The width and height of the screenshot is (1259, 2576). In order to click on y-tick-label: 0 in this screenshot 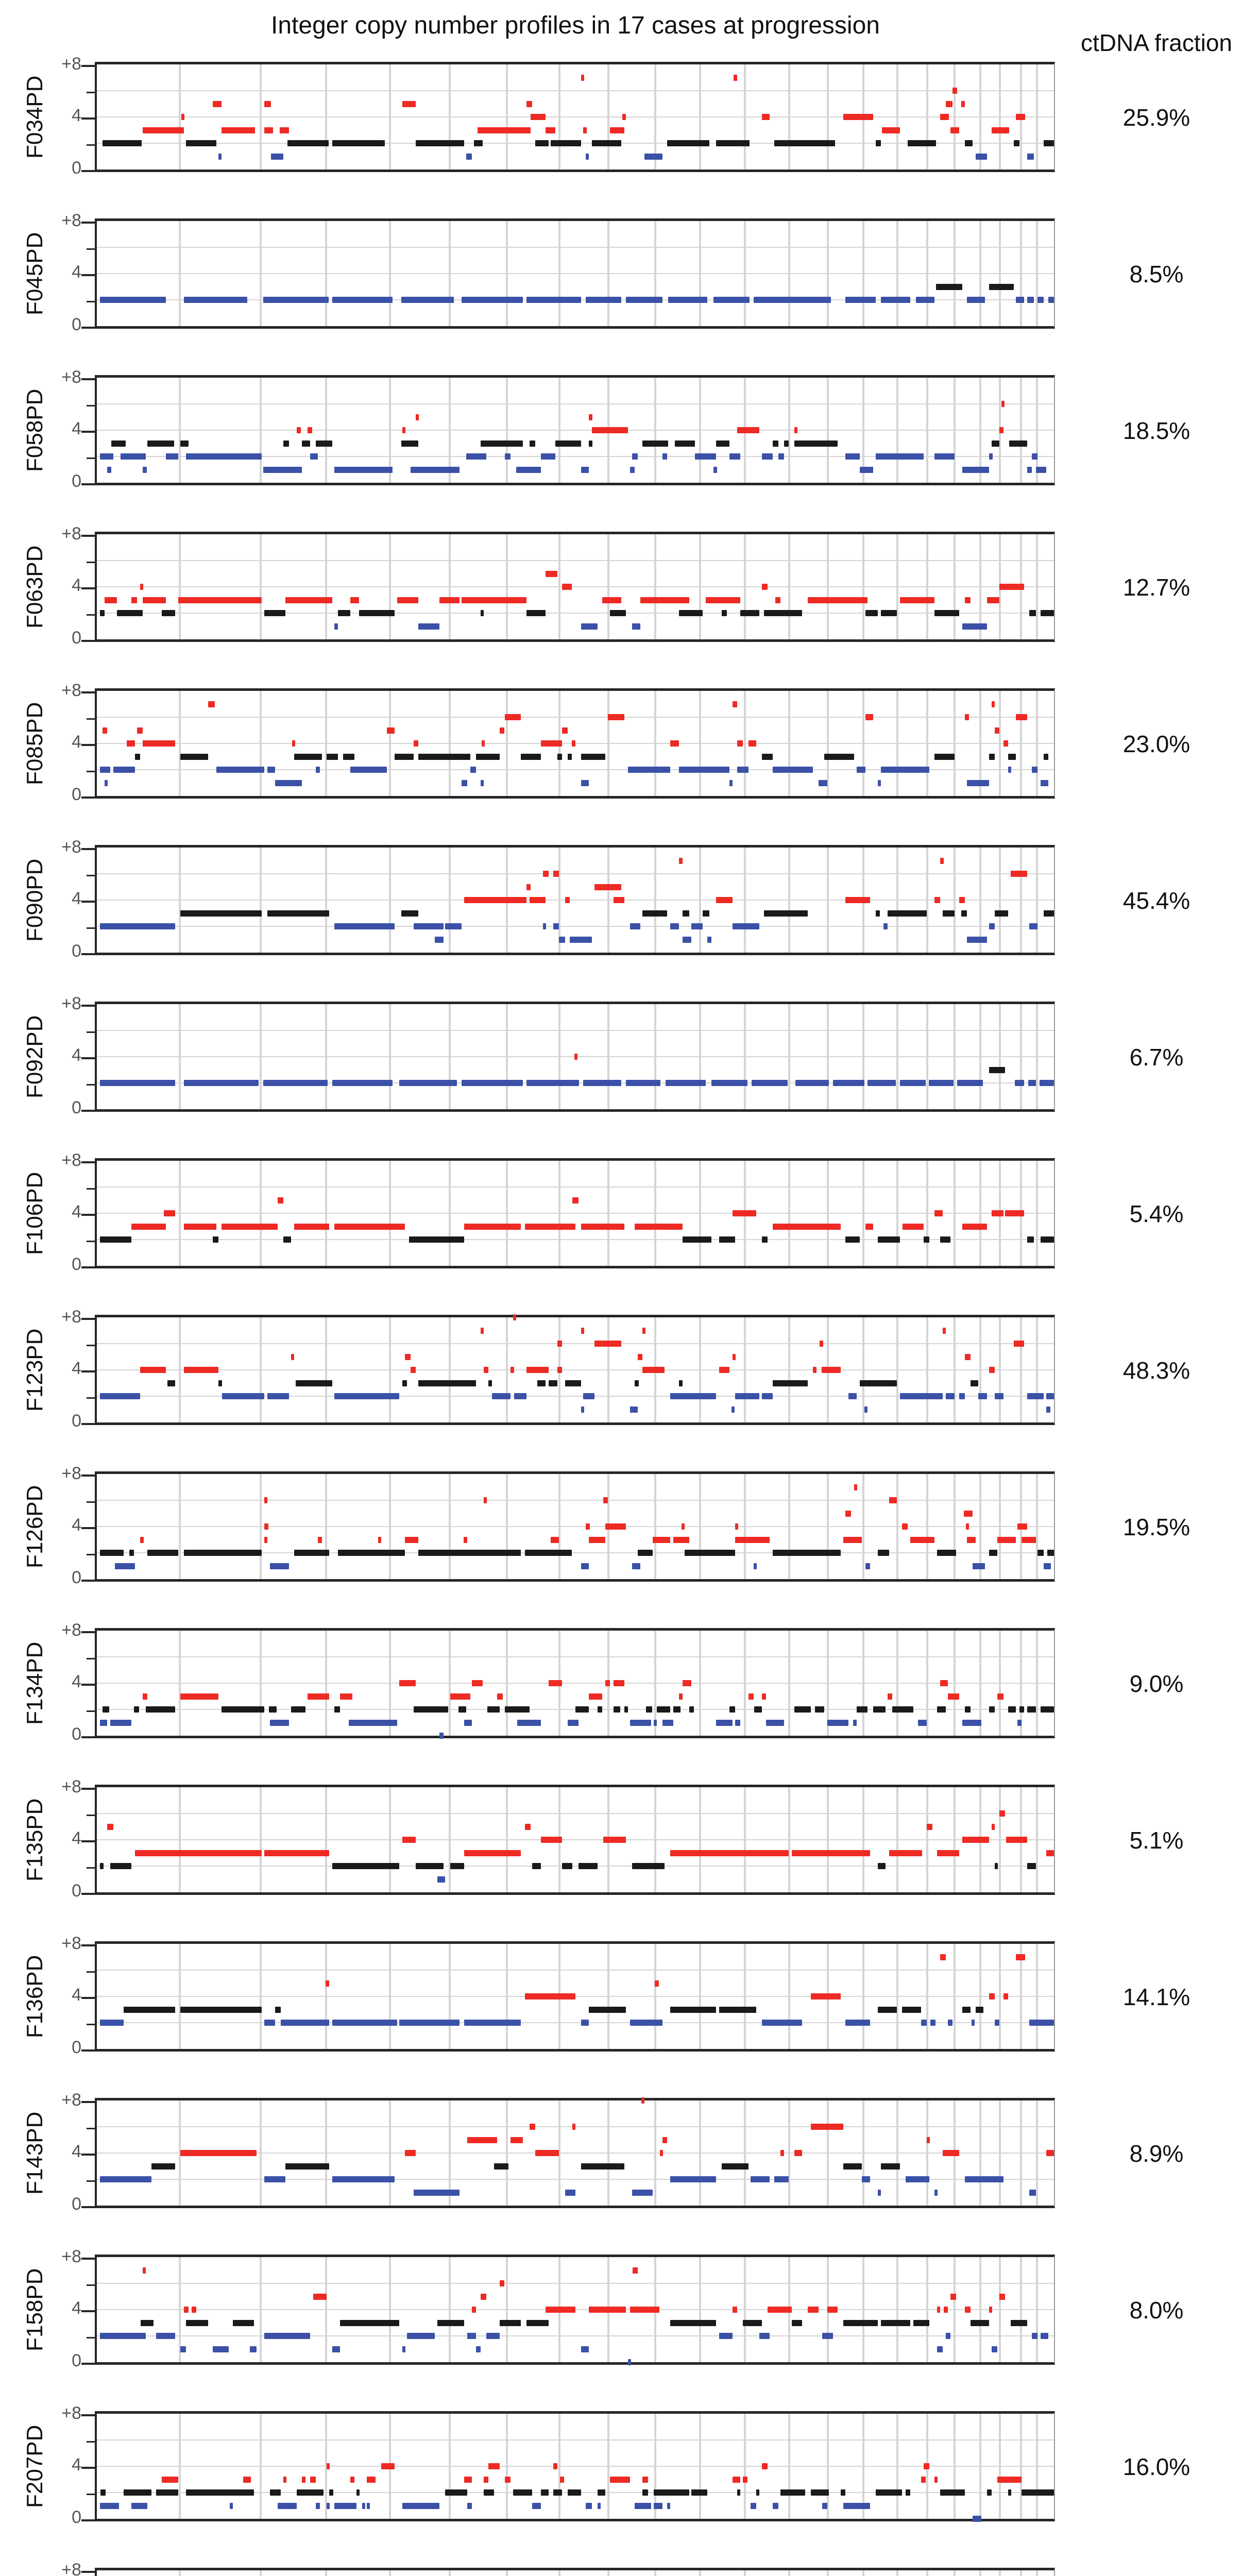, I will do `click(76, 1577)`.